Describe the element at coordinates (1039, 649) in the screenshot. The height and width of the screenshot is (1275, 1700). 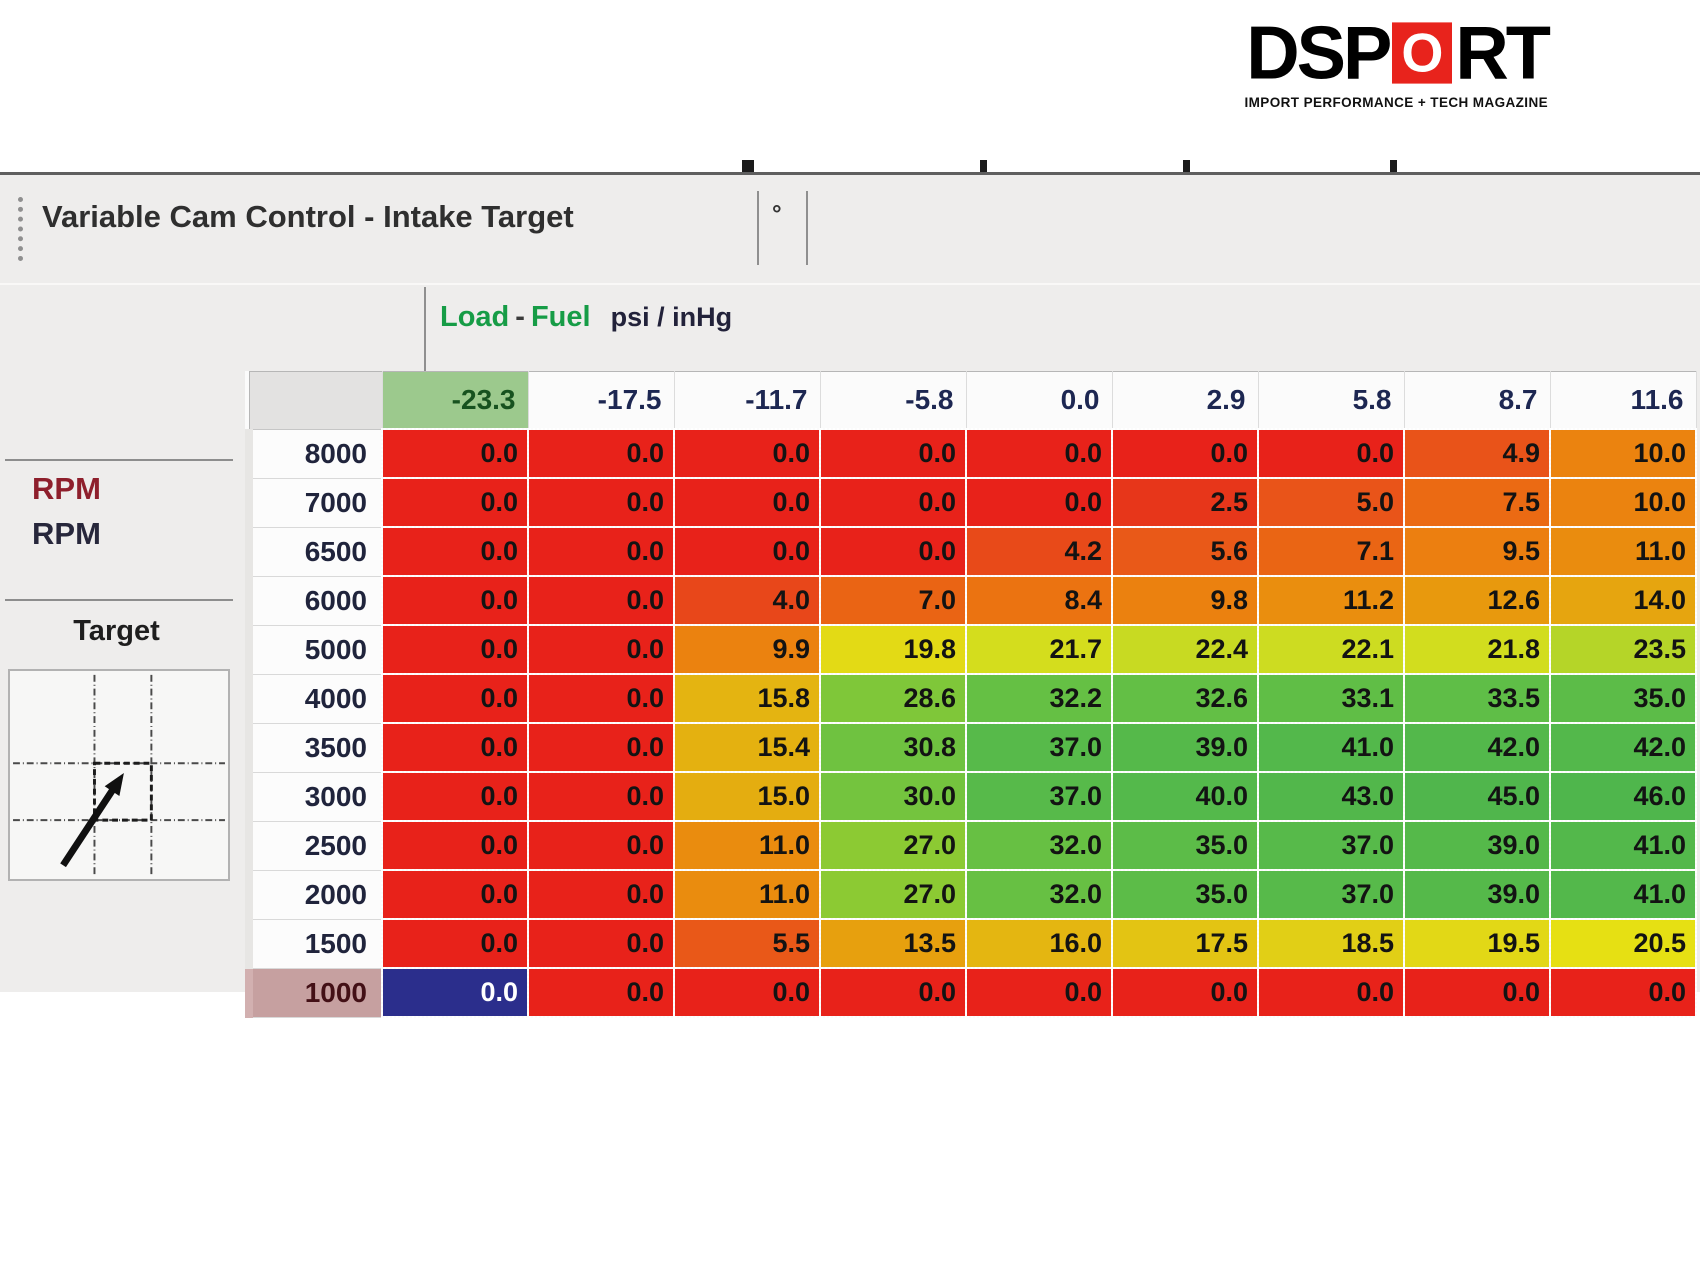
I see `table-cell: 21.7` at that location.